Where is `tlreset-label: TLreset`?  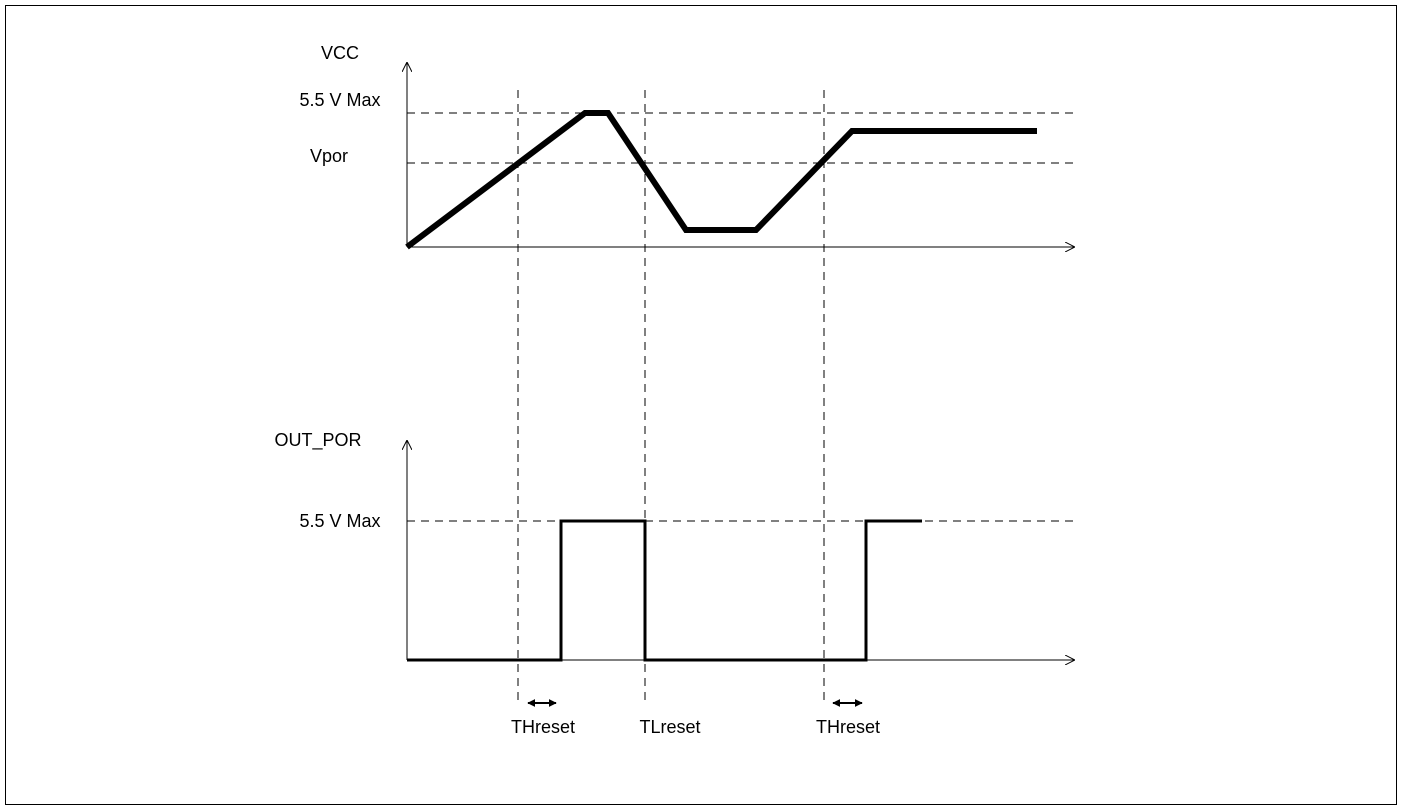
tlreset-label: TLreset is located at coordinates (669, 727).